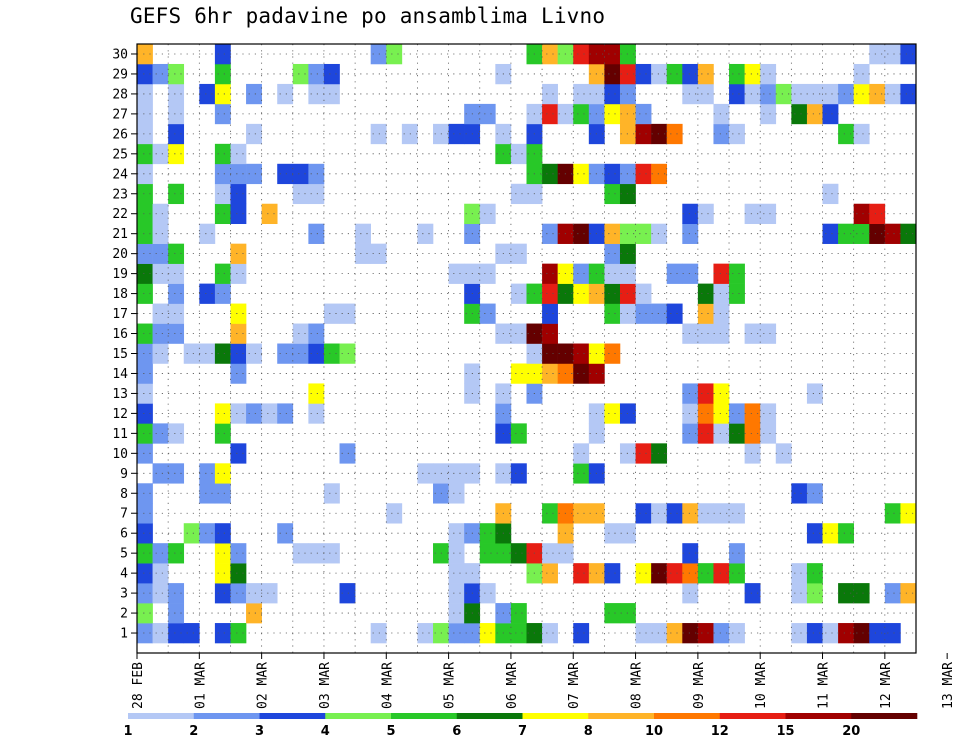 This screenshot has width=960, height=742. Describe the element at coordinates (637, 685) in the screenshot. I see `x-tick-label: 08 MAR` at that location.